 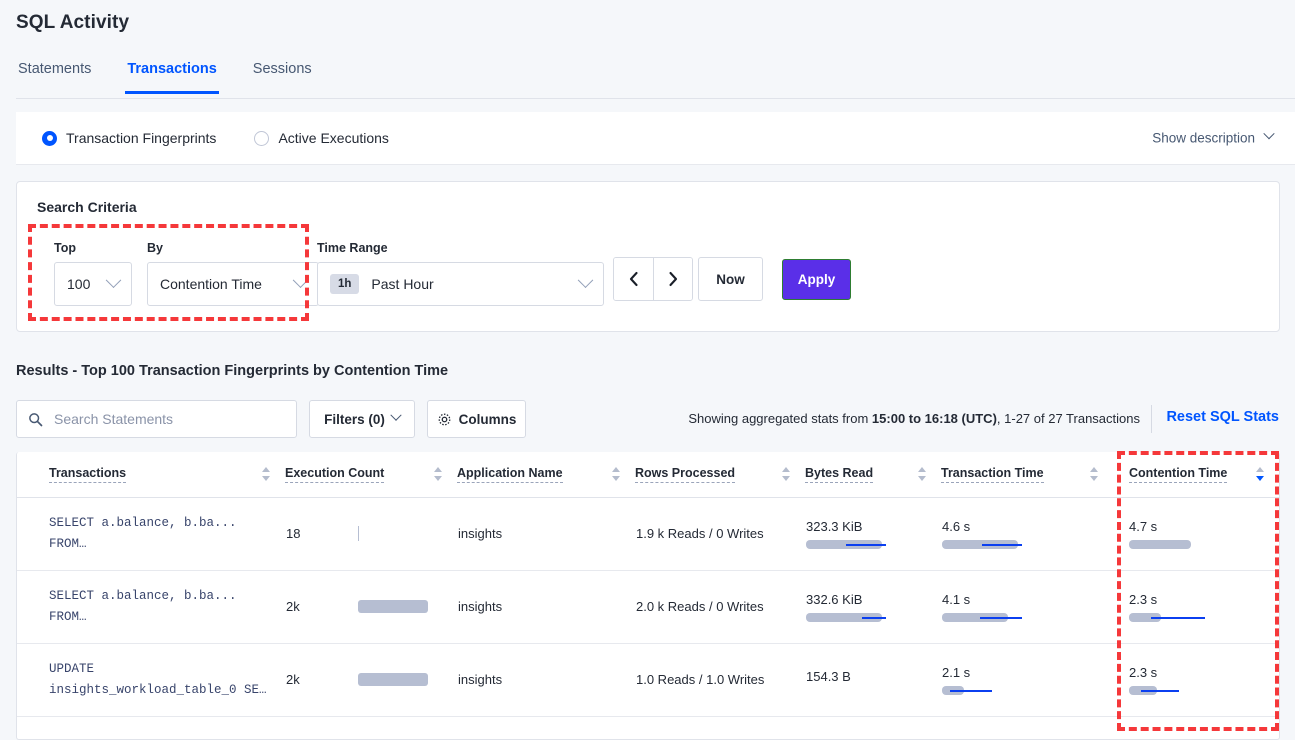 I want to click on reset-sql-stats-link: Reset SQL Stats, so click(x=1222, y=417).